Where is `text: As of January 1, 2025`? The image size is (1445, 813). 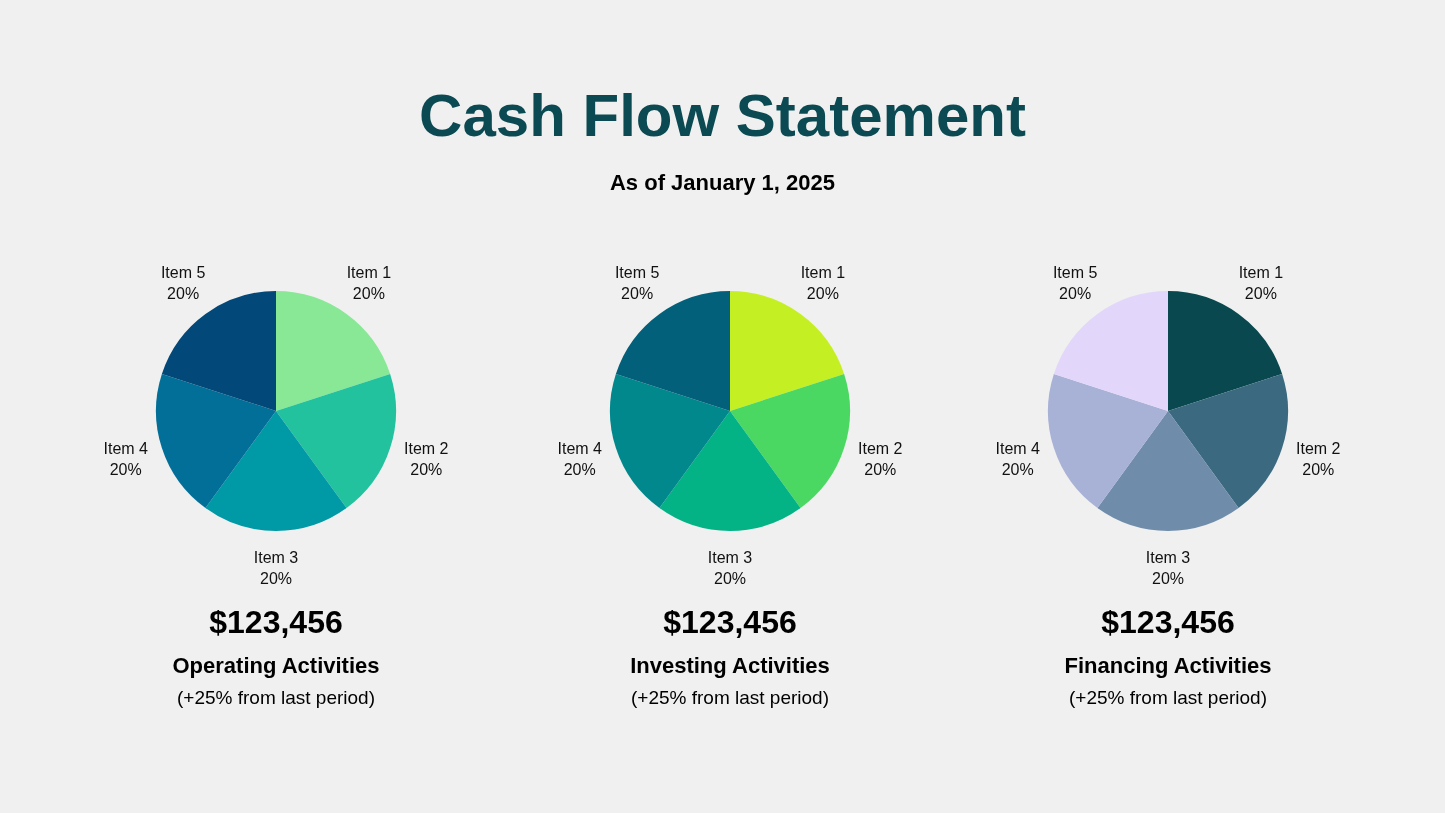 text: As of January 1, 2025 is located at coordinates (722, 183).